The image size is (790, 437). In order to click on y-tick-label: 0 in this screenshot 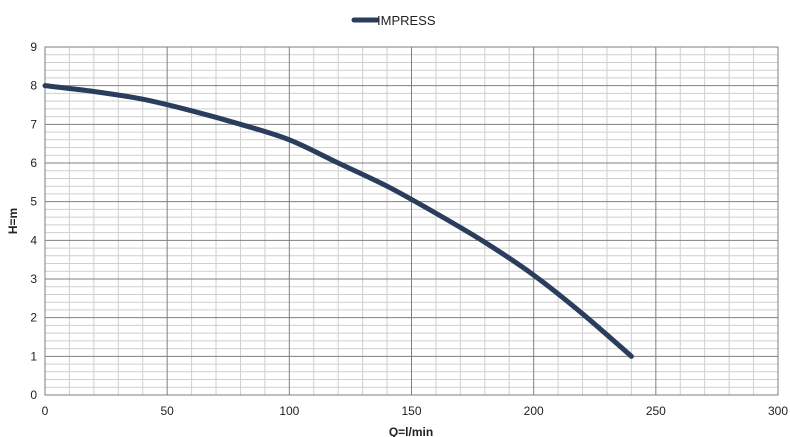, I will do `click(33, 395)`.